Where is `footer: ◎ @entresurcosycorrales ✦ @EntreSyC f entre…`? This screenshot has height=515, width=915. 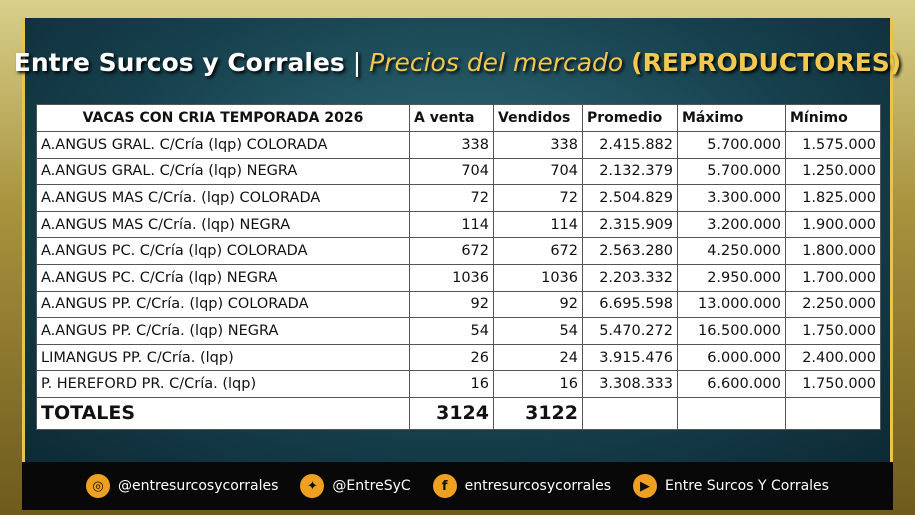
footer: ◎ @entresurcosycorrales ✦ @EntreSyC f entre… is located at coordinates (457, 486).